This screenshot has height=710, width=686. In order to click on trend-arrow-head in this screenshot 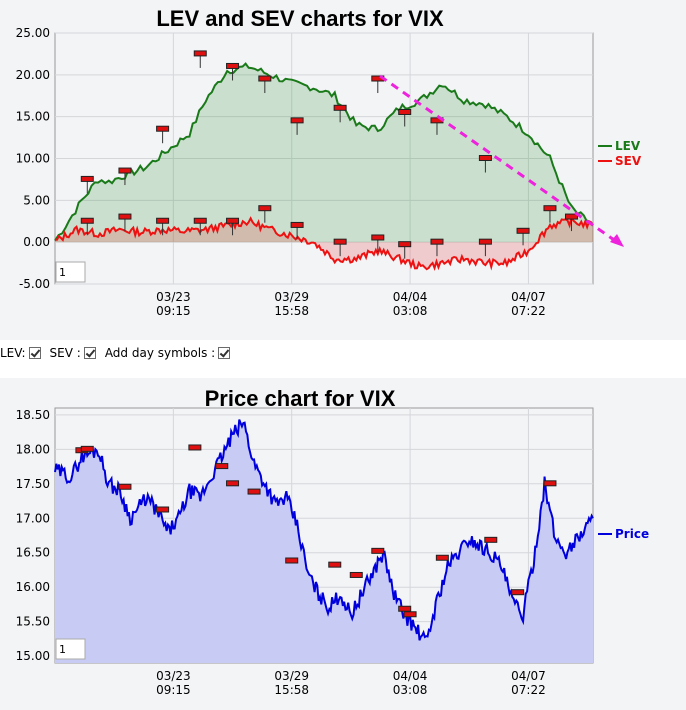, I will do `click(617, 240)`.